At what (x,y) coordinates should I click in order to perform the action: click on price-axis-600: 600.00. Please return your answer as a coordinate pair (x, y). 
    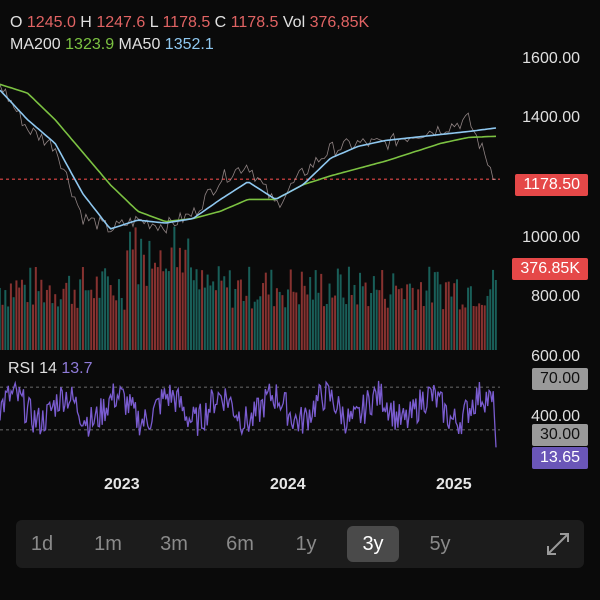
    Looking at the image, I should click on (555, 356).